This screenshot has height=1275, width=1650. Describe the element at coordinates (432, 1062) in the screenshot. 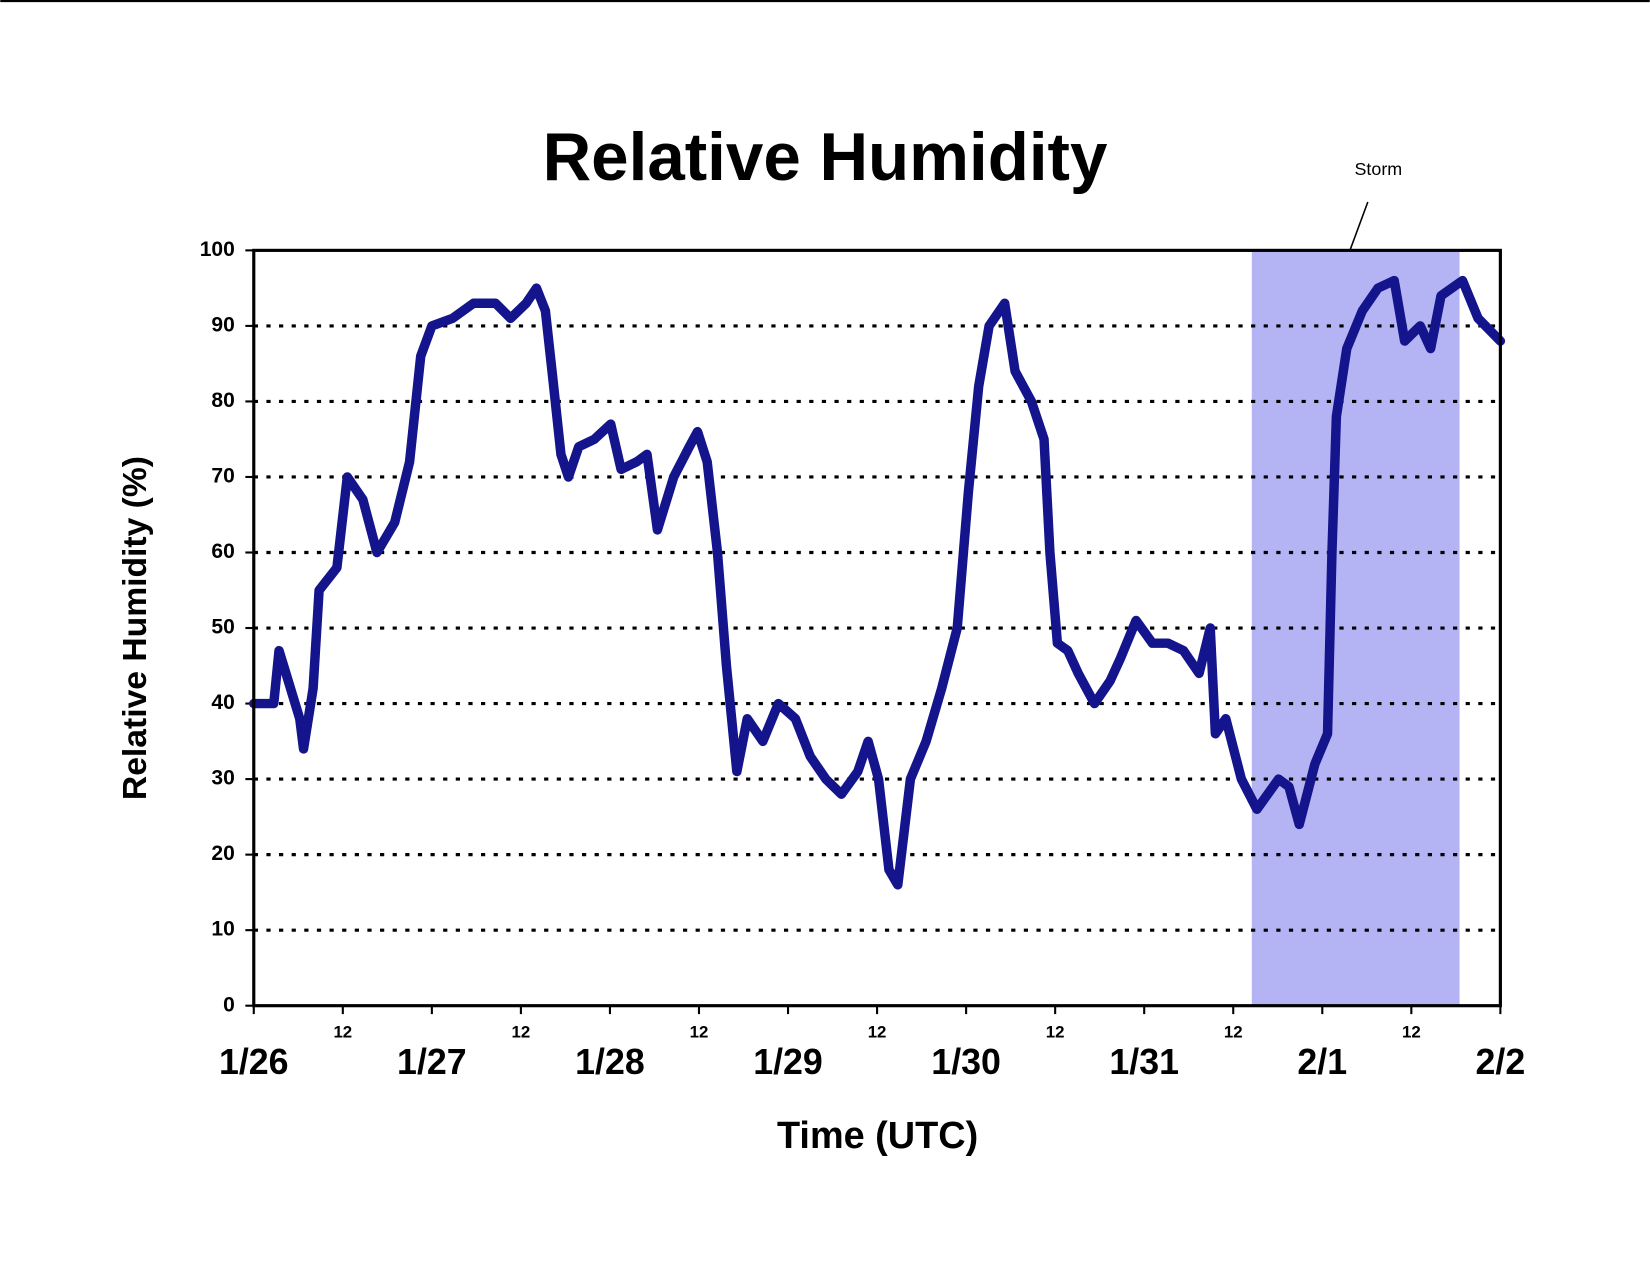

I see `x-date-label: 1/27` at that location.